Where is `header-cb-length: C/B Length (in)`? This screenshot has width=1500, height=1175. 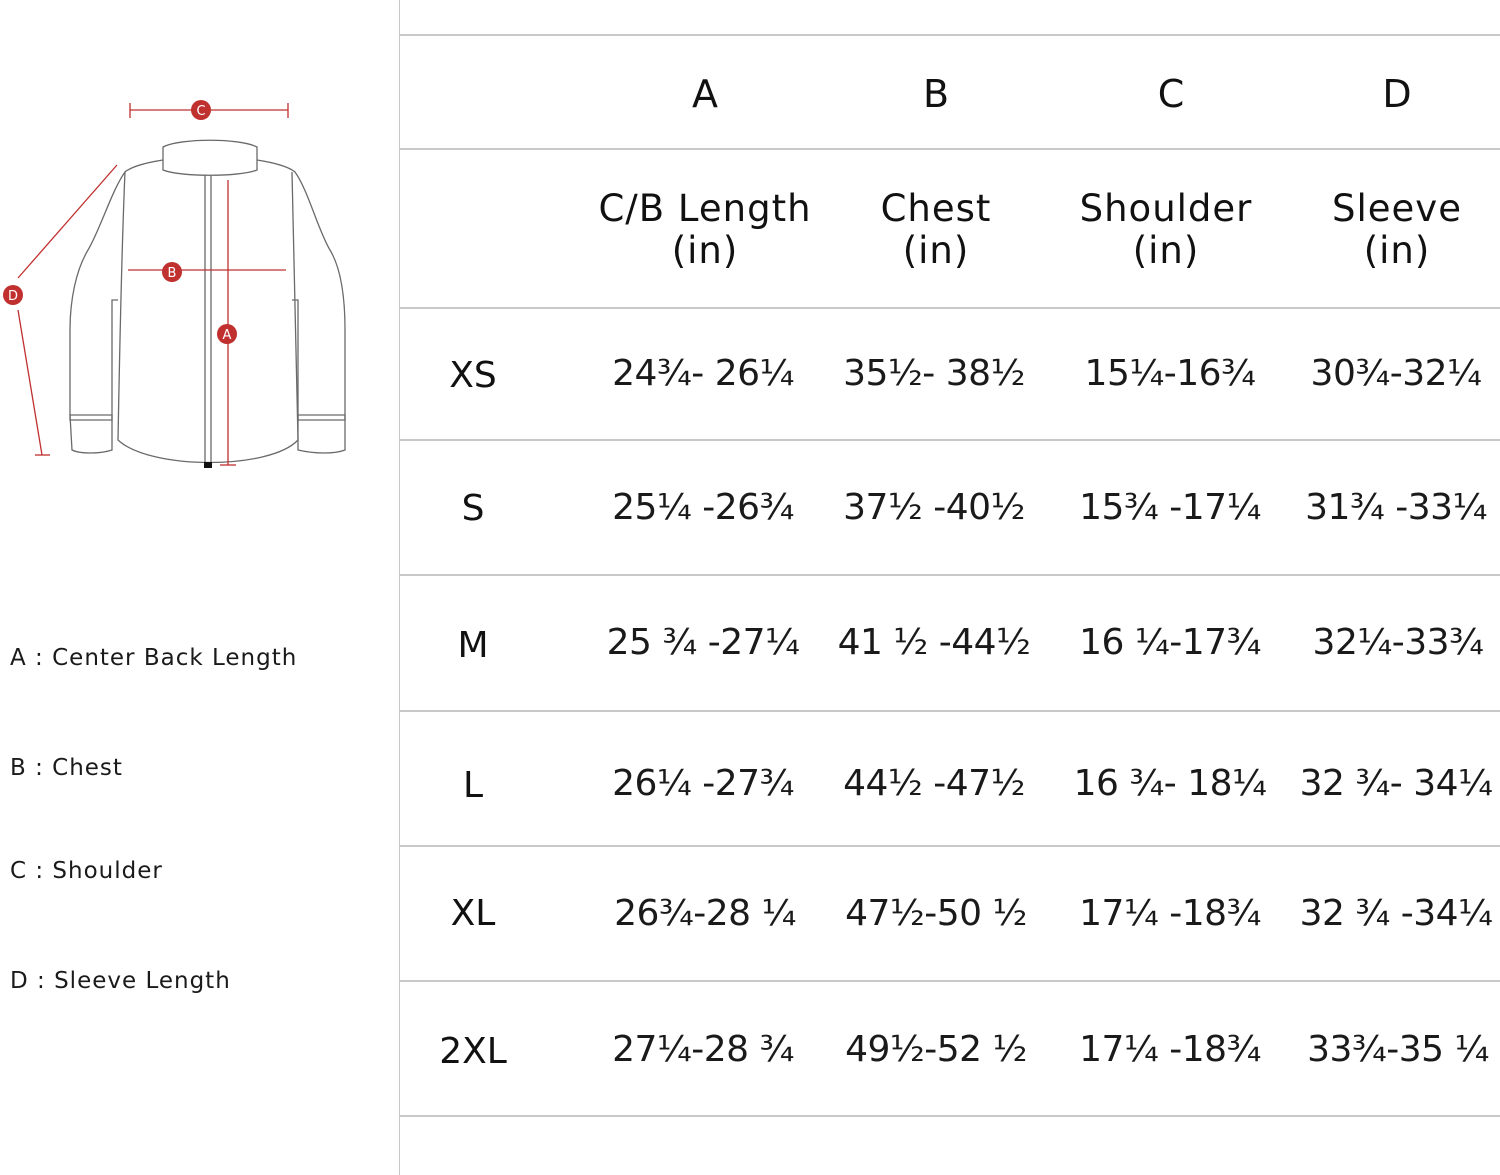 header-cb-length: C/B Length (in) is located at coordinates (704, 230).